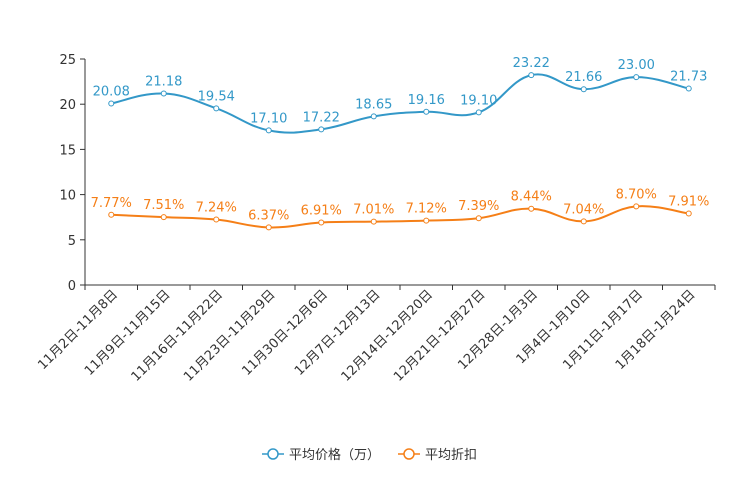 This screenshot has width=744, height=496. What do you see at coordinates (163, 205) in the screenshot?
I see `data-label: 7.51%` at bounding box center [163, 205].